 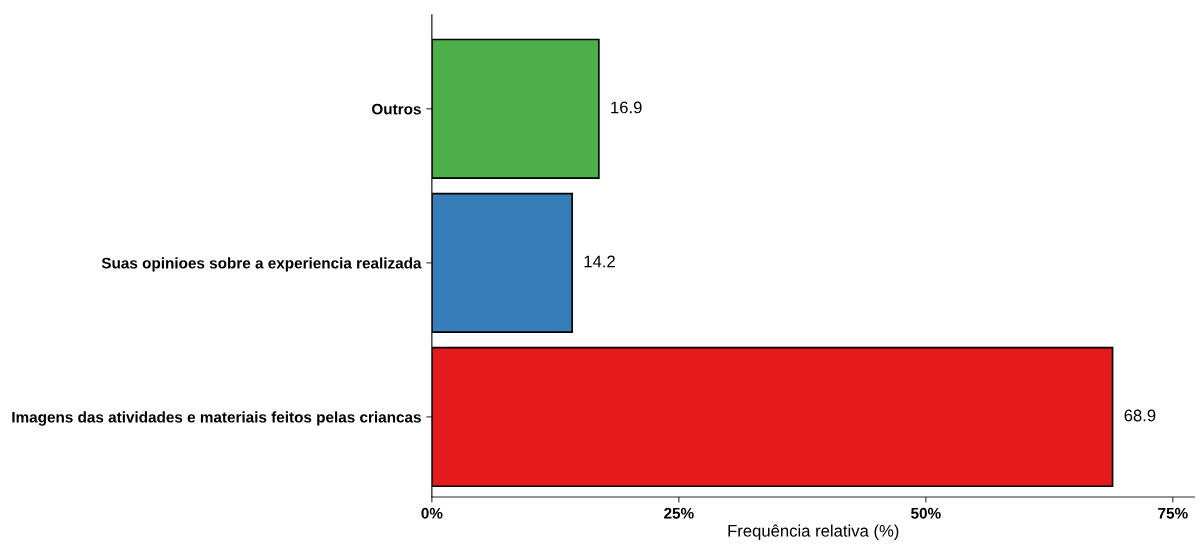 I want to click on y-tick-label: Imagens das atividades e materiais feitos pelas criancas, so click(x=216, y=418).